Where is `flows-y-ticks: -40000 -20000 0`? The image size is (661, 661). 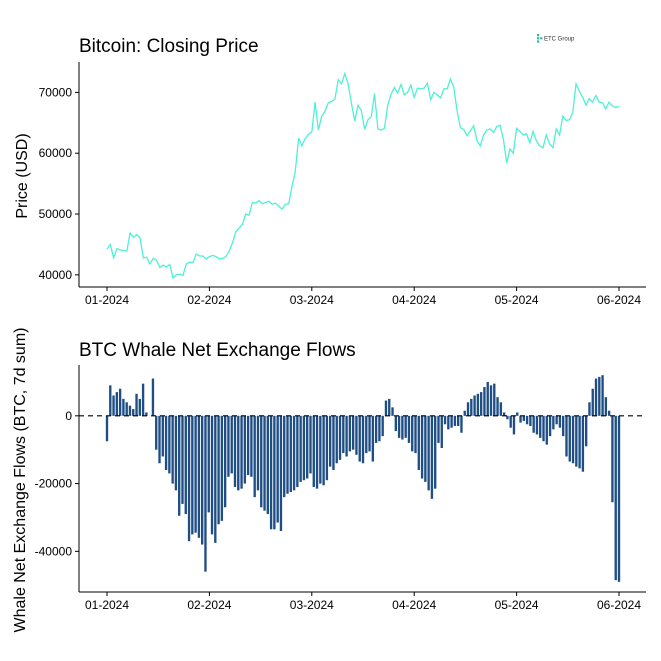
flows-y-ticks: -40000 -20000 0 is located at coordinates (57, 483).